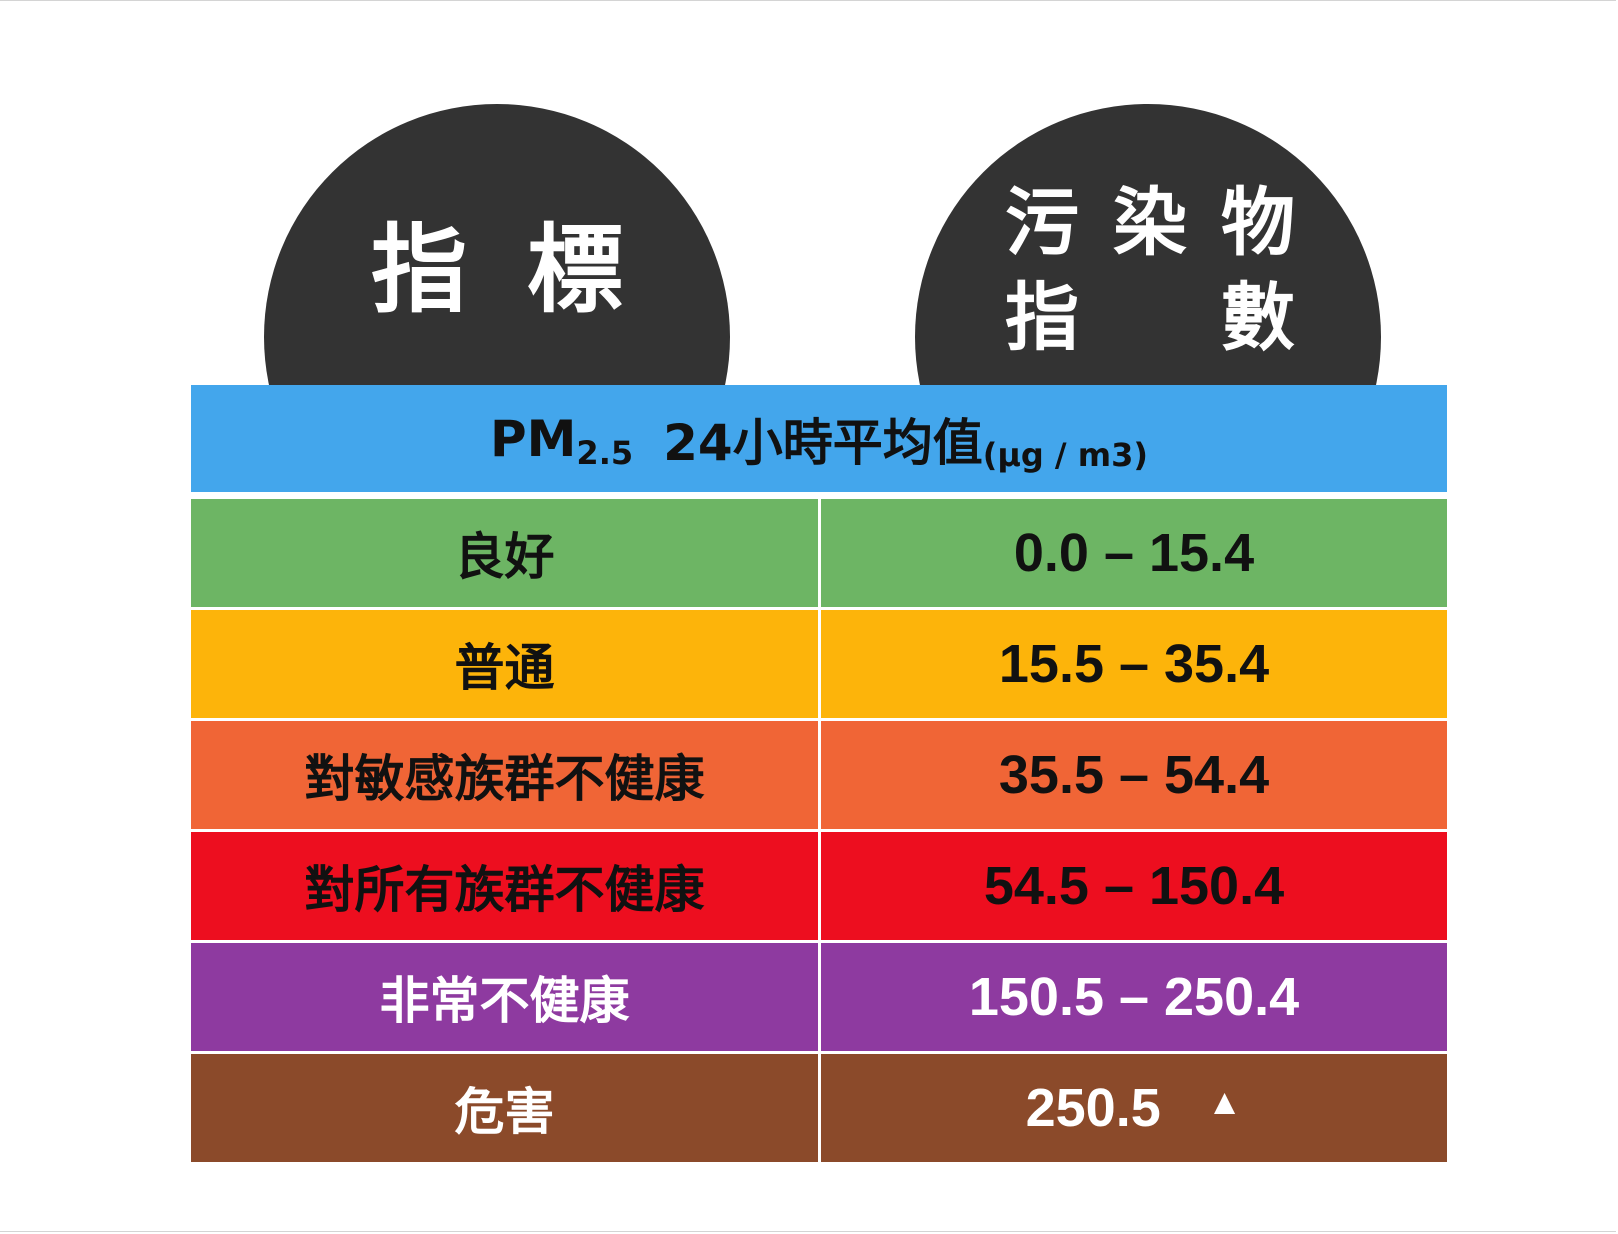 Image resolution: width=1618 pixels, height=1234 pixels. What do you see at coordinates (527, 270) in the screenshot?
I see `indicator-heading: 指標` at bounding box center [527, 270].